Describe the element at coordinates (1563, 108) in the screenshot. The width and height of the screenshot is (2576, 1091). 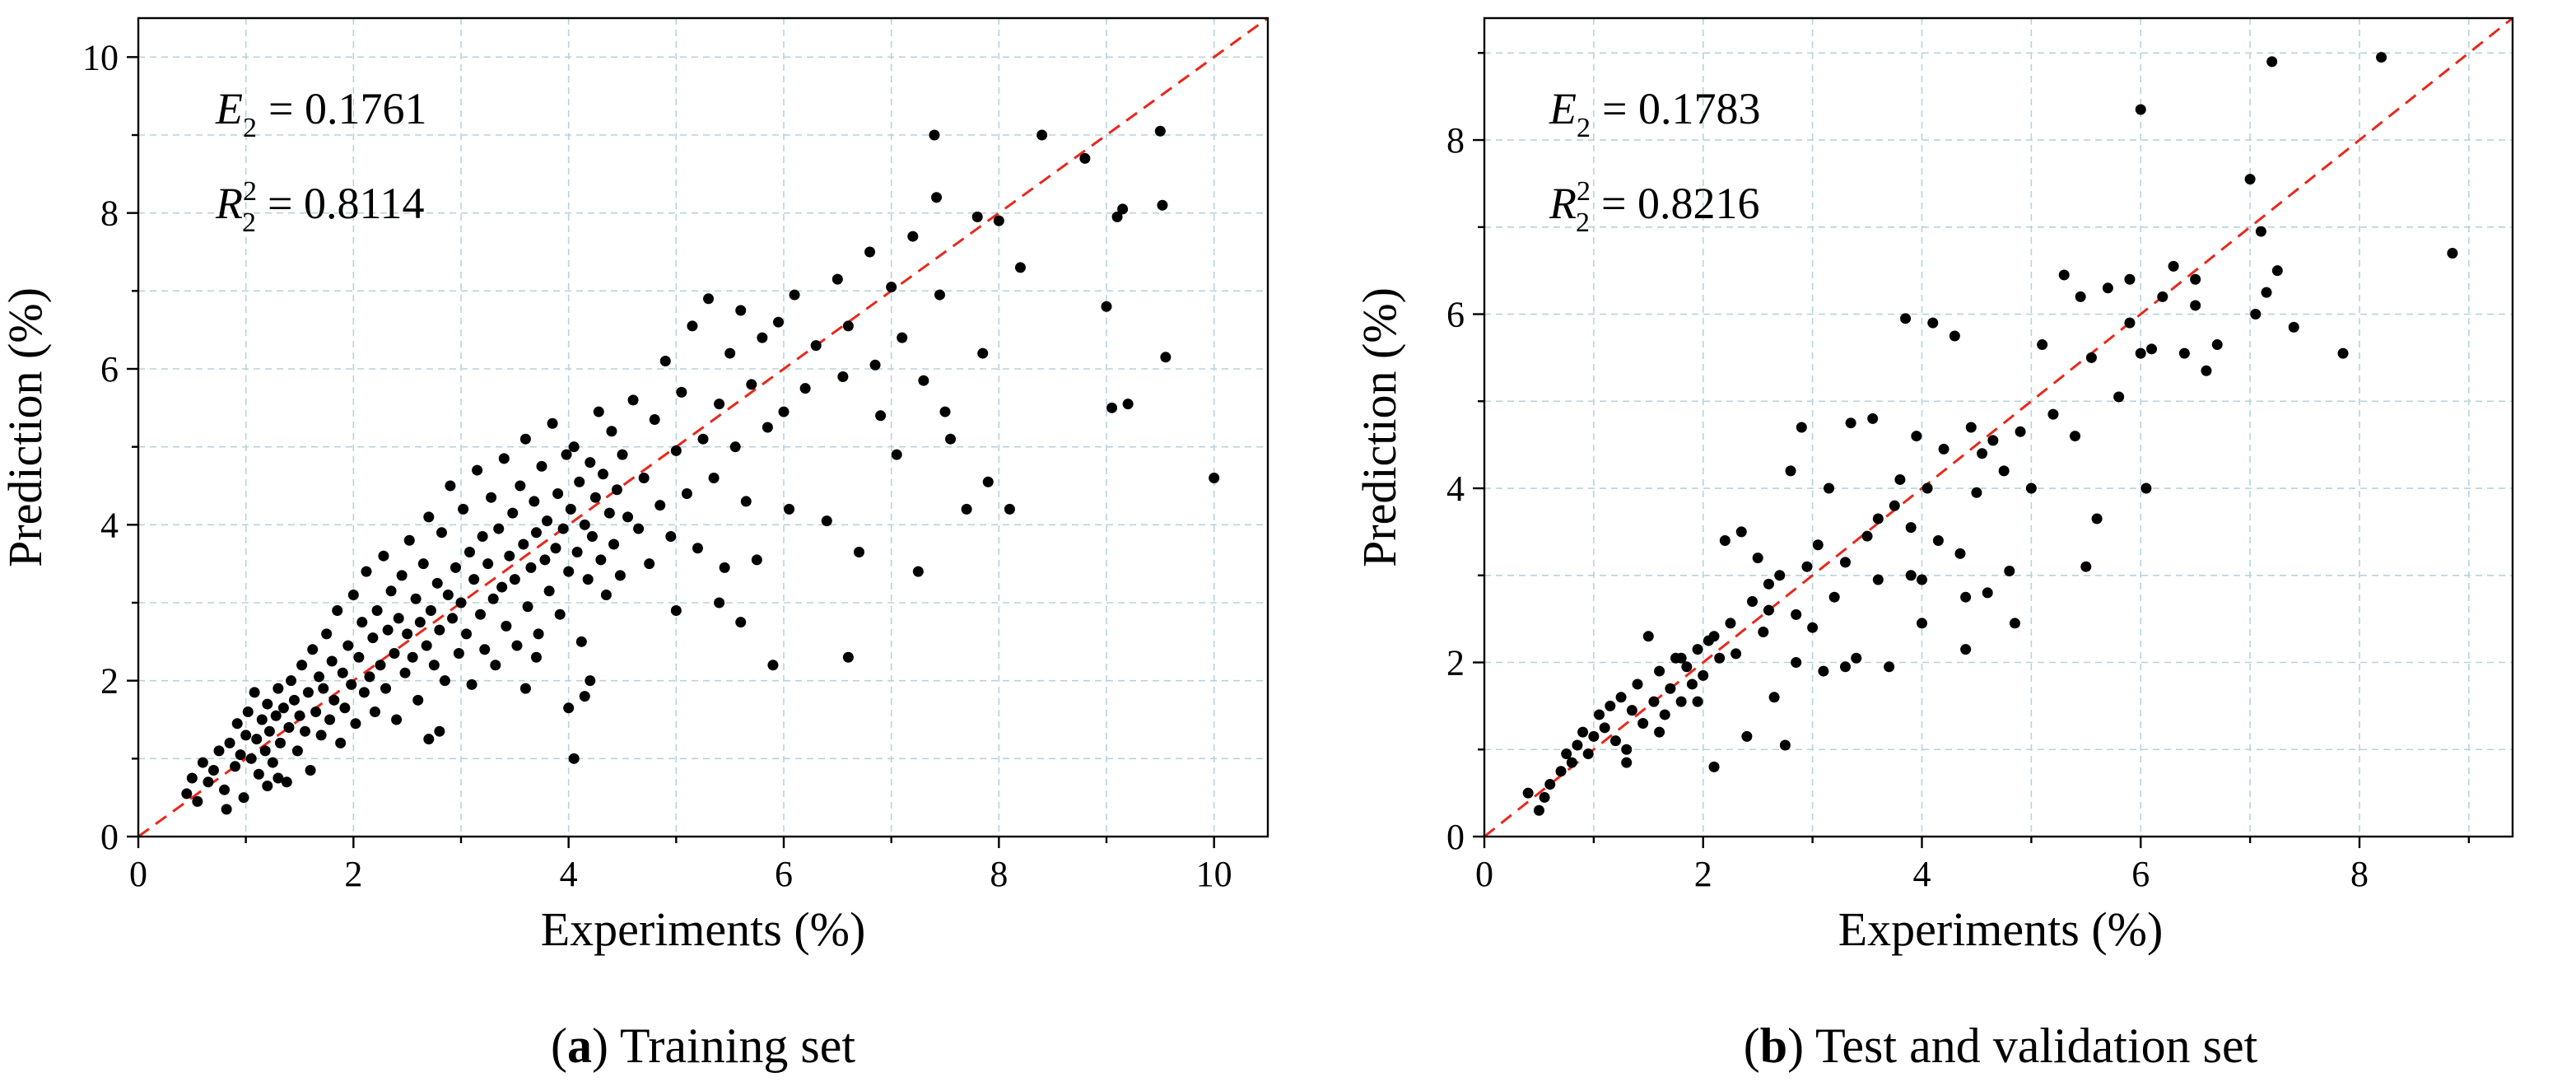
I see `stat-symbol: E` at that location.